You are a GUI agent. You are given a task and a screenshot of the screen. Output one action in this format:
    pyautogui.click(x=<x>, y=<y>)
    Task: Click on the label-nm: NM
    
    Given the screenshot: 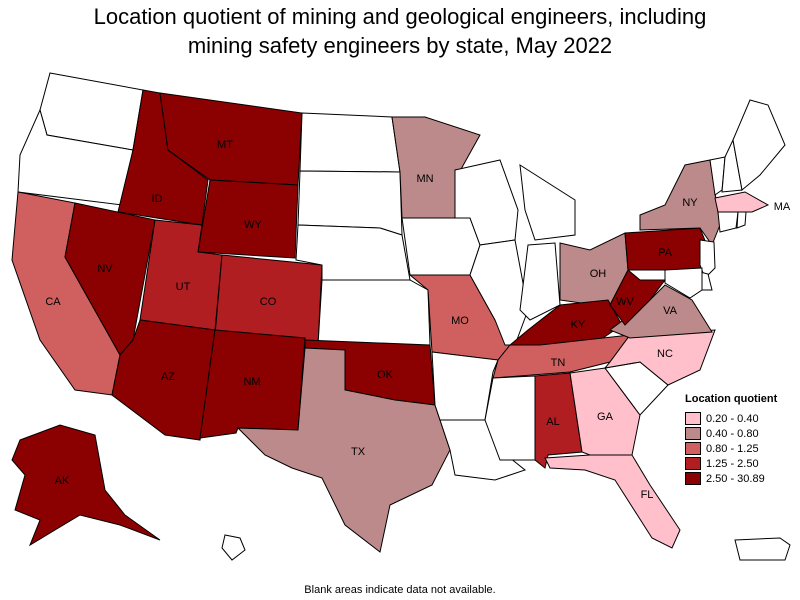 What is the action you would take?
    pyautogui.click(x=251, y=382)
    